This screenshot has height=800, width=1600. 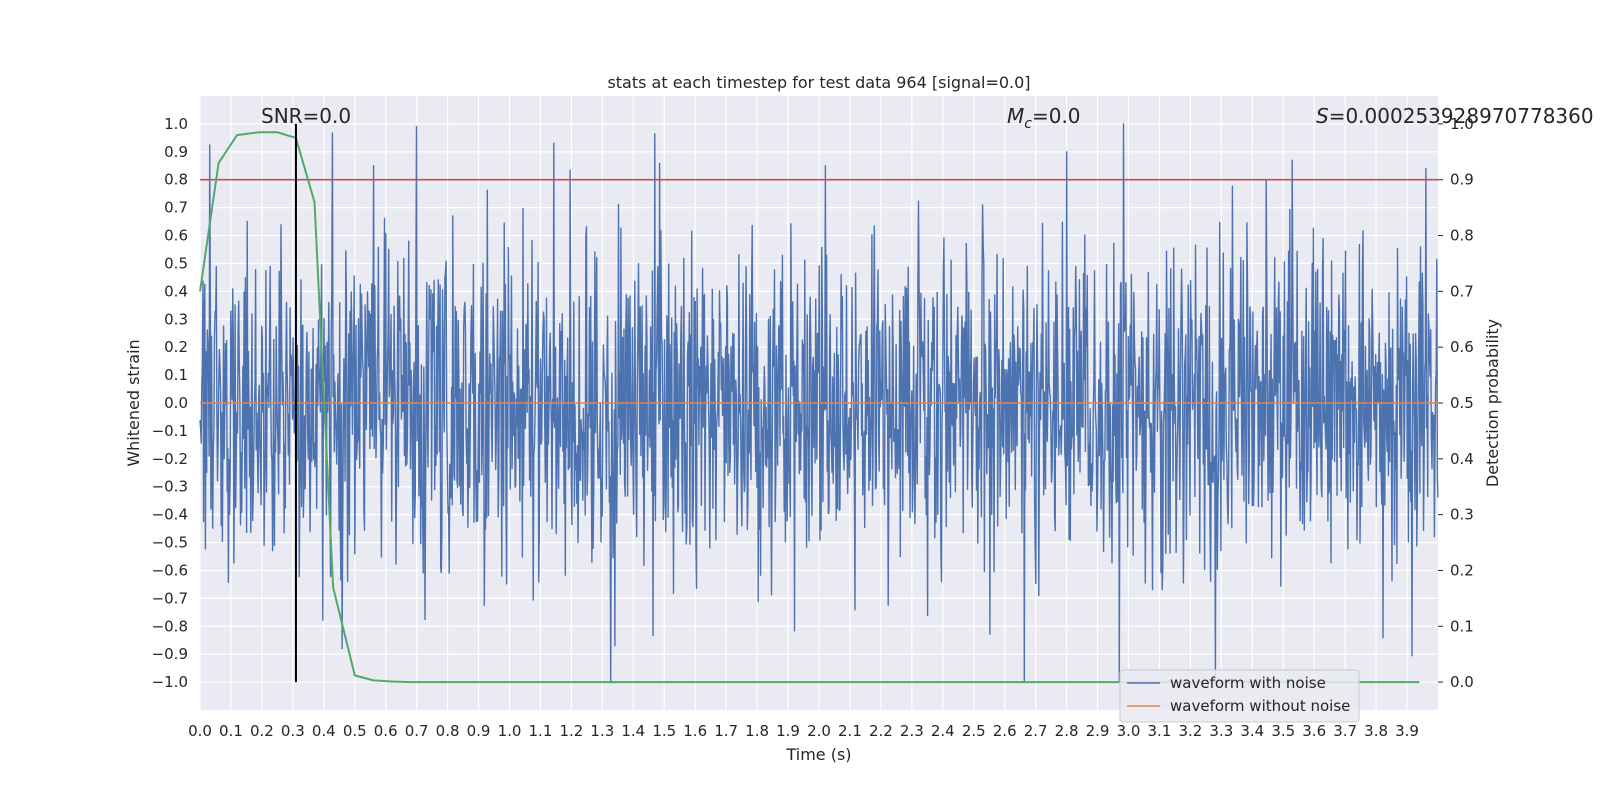 I want to click on x-tick-label: 0.2, so click(x=262, y=731).